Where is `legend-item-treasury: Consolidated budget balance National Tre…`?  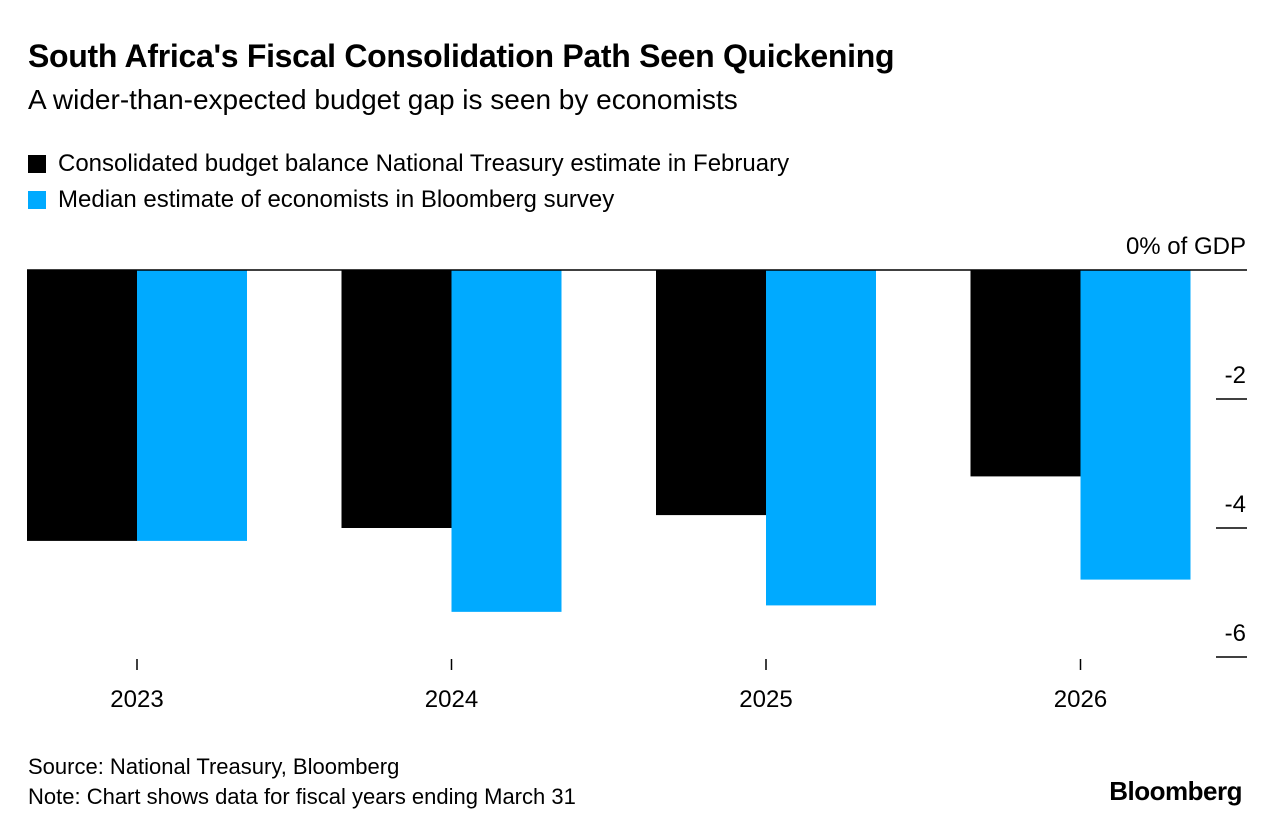 legend-item-treasury: Consolidated budget balance National Tre… is located at coordinates (408, 164).